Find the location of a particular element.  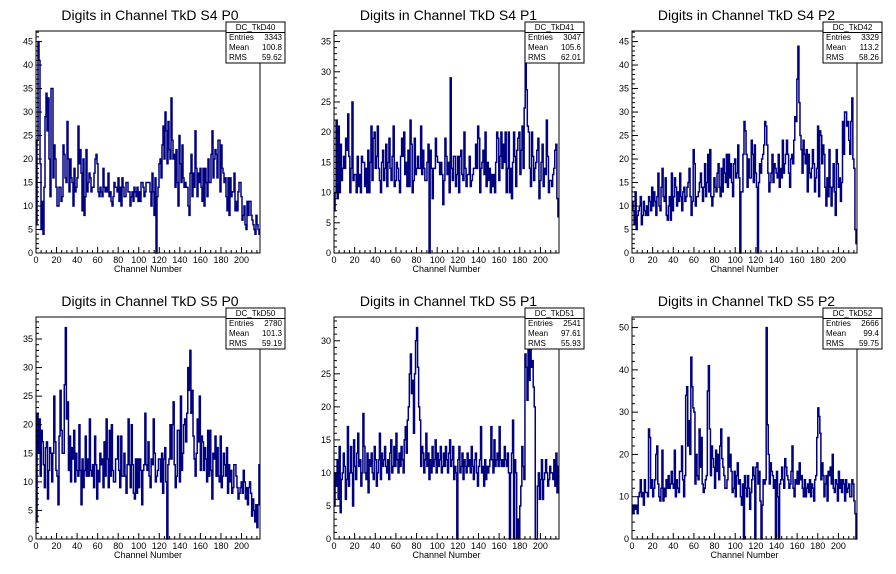

chart-title: Digits in Channel TkD S5 P0 is located at coordinates (149, 301).